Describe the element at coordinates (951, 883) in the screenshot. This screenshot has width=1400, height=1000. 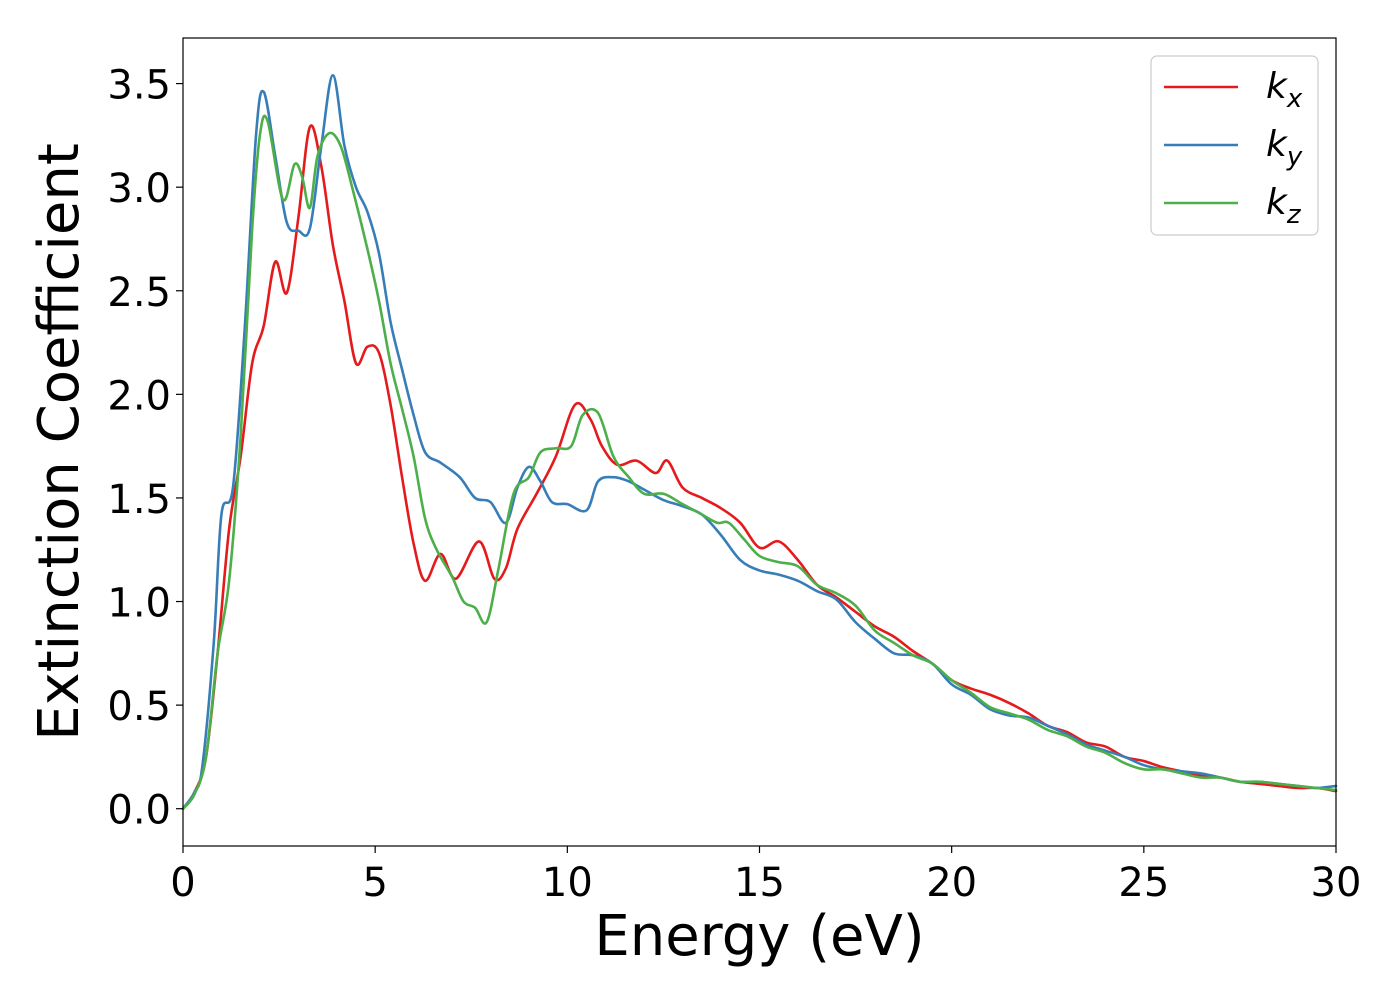
I see `x-tick-label: 20` at that location.